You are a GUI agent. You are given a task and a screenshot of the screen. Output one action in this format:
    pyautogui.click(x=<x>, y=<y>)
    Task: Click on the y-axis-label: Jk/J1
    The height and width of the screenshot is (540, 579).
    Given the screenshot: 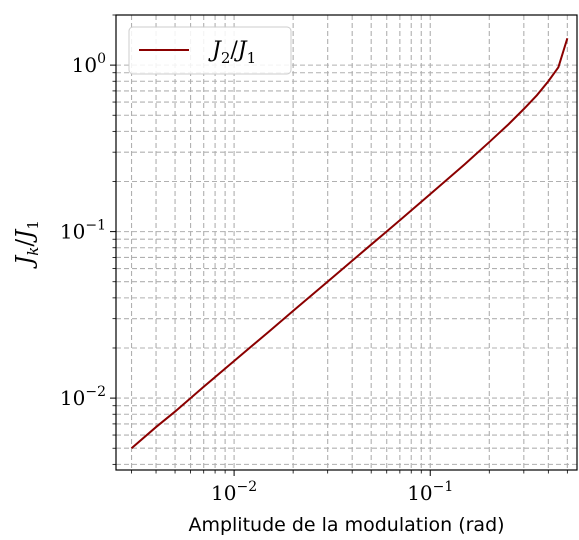 What is the action you would take?
    pyautogui.click(x=27, y=244)
    